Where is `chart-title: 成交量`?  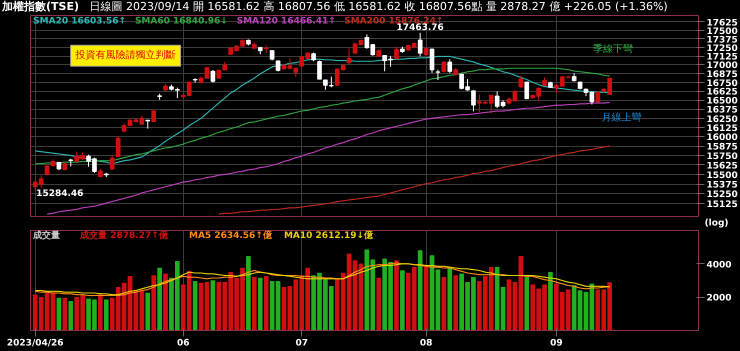 chart-title: 成交量 is located at coordinates (46, 235).